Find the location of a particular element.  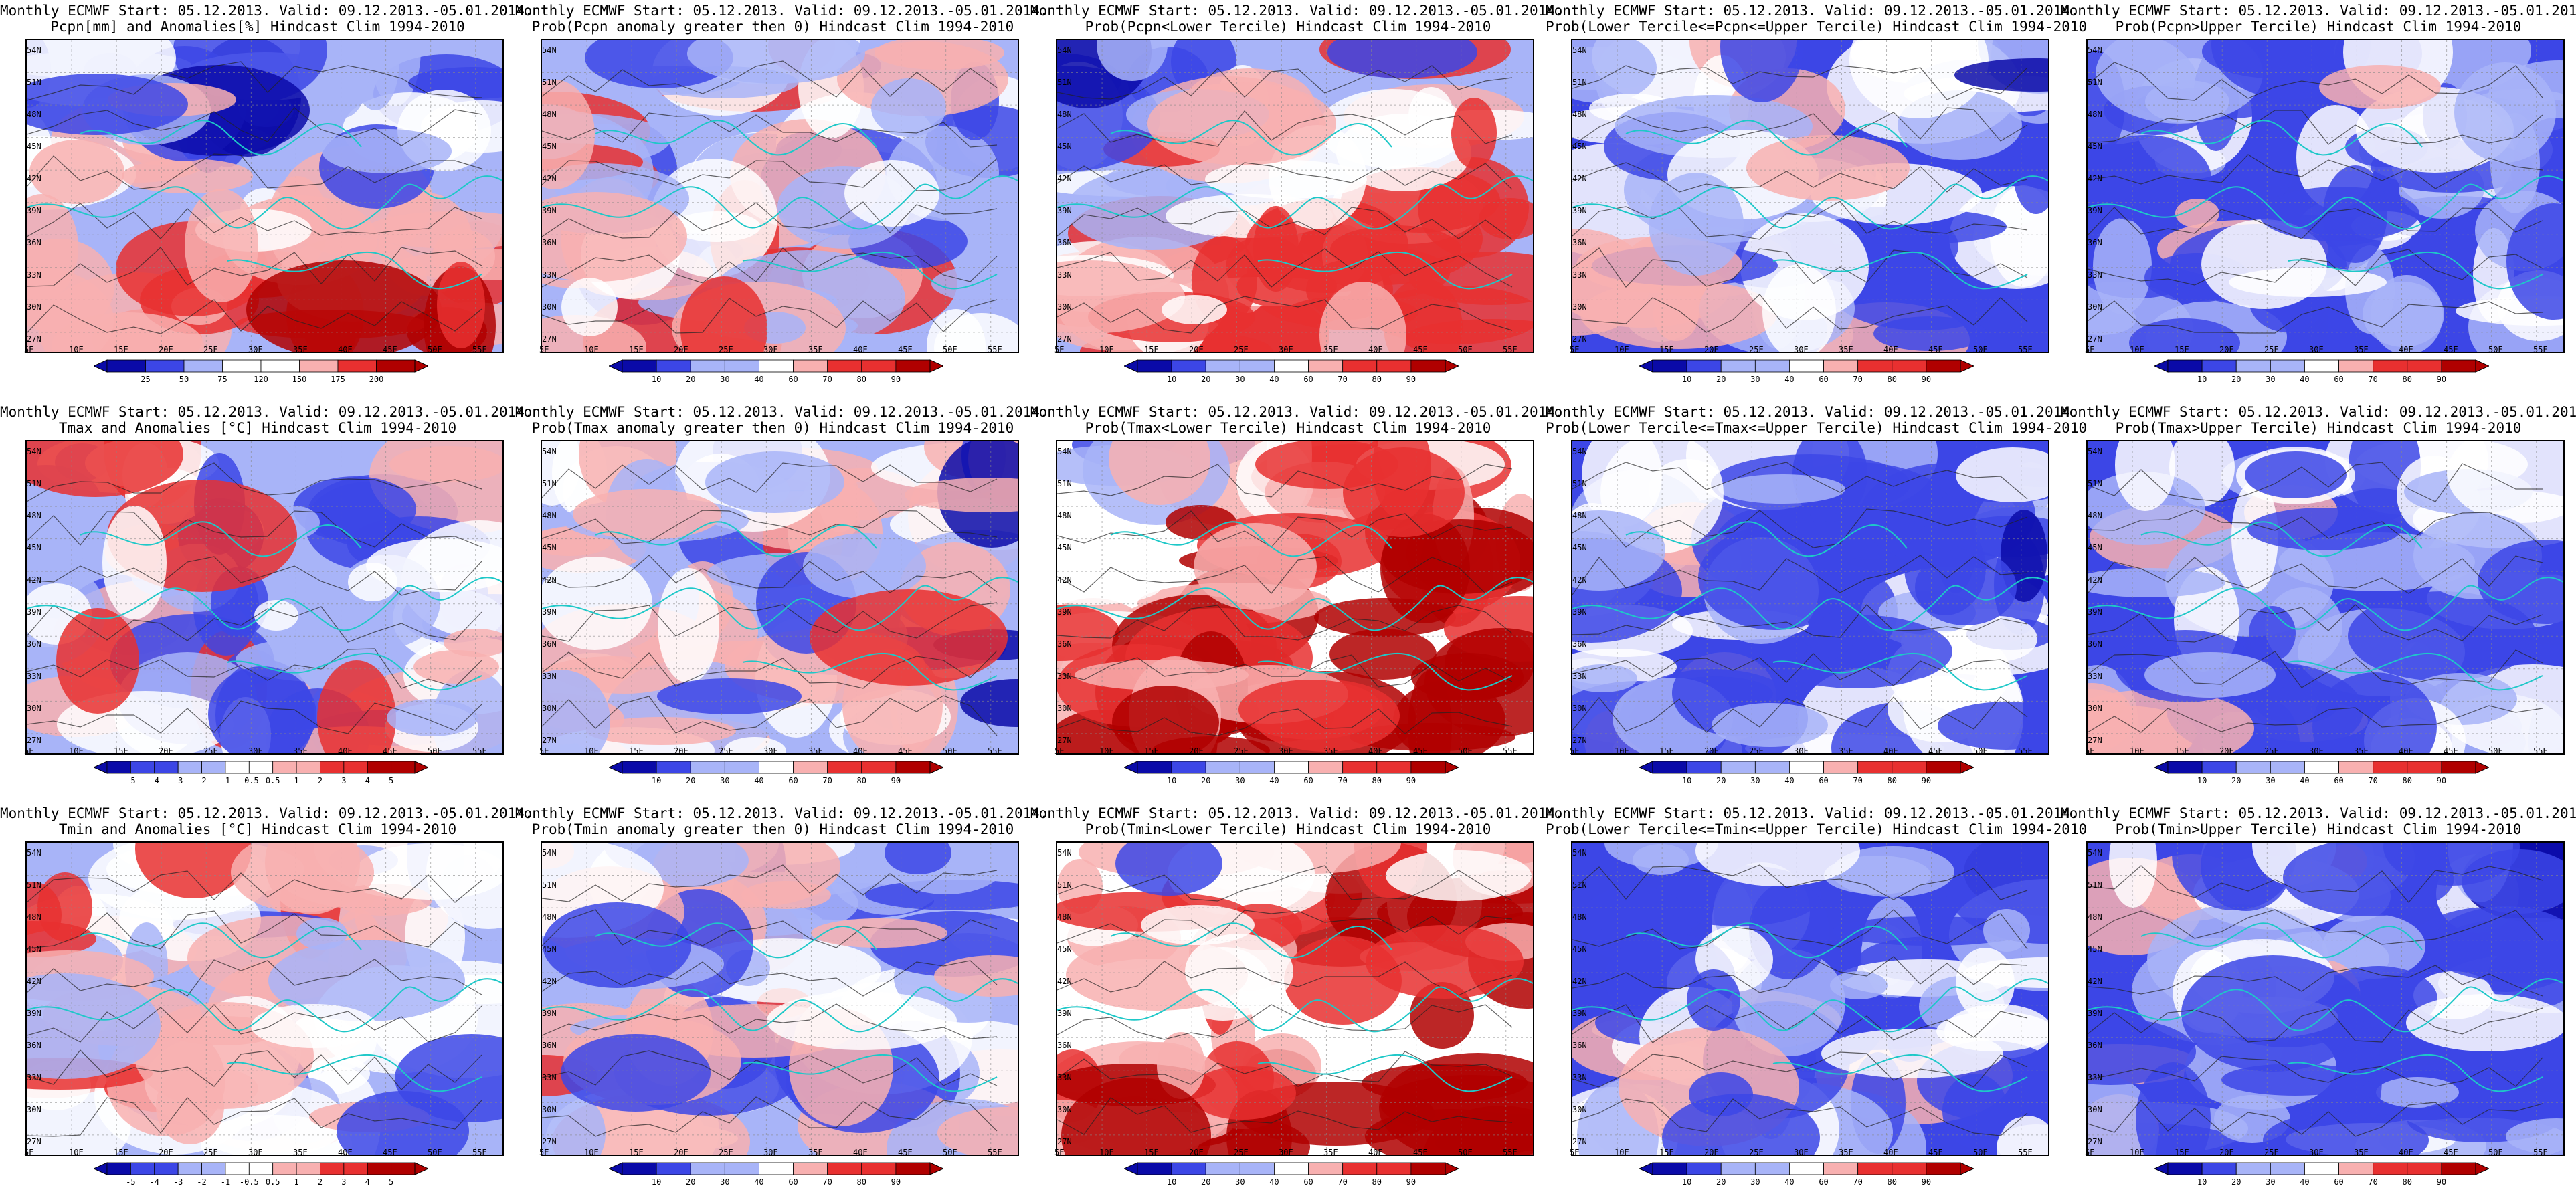

colorbar-label: 80 is located at coordinates (1892, 780).